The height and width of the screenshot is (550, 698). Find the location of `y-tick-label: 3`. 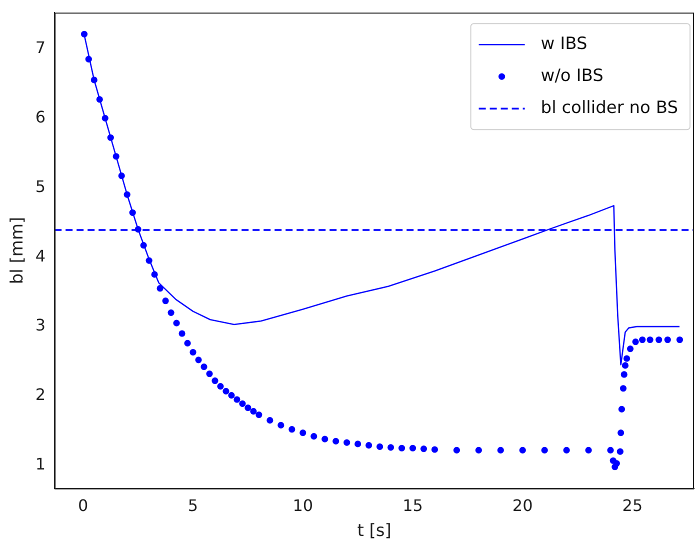

y-tick-label: 3 is located at coordinates (40, 325).